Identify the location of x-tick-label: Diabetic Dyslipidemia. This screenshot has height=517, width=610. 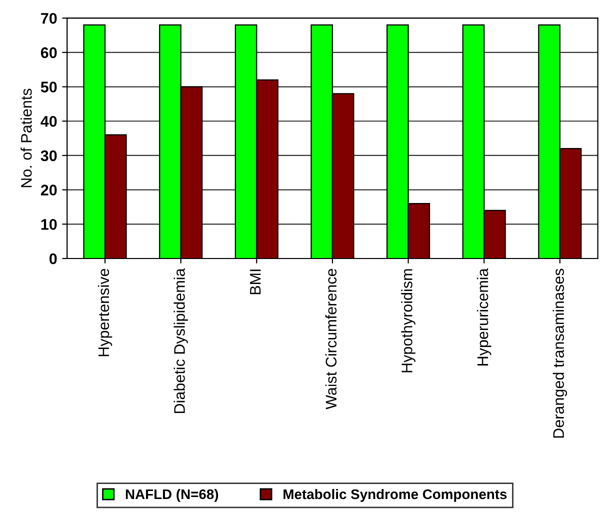
(181, 341).